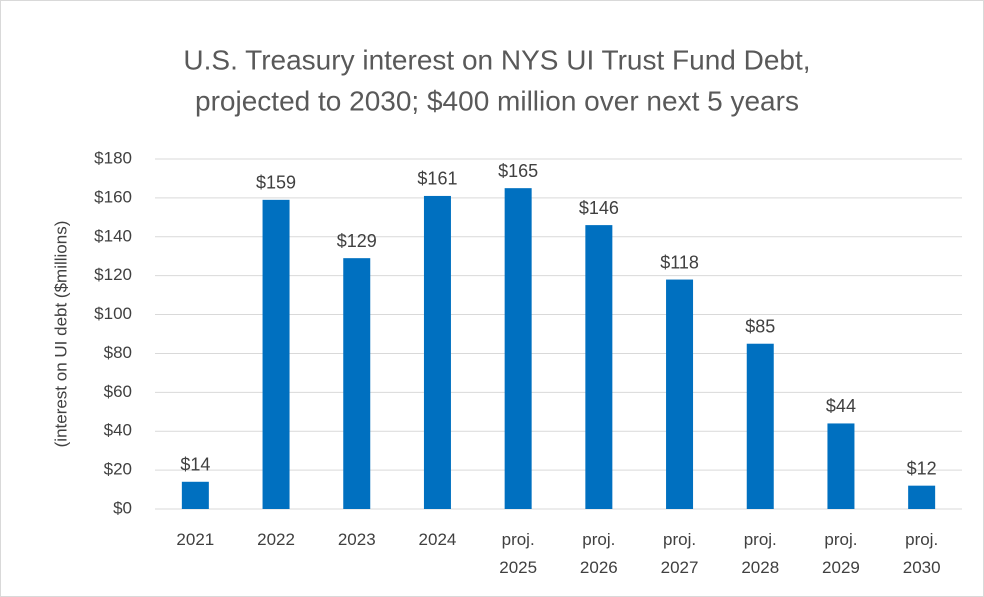  I want to click on y-tick-label: $20, so click(118, 469).